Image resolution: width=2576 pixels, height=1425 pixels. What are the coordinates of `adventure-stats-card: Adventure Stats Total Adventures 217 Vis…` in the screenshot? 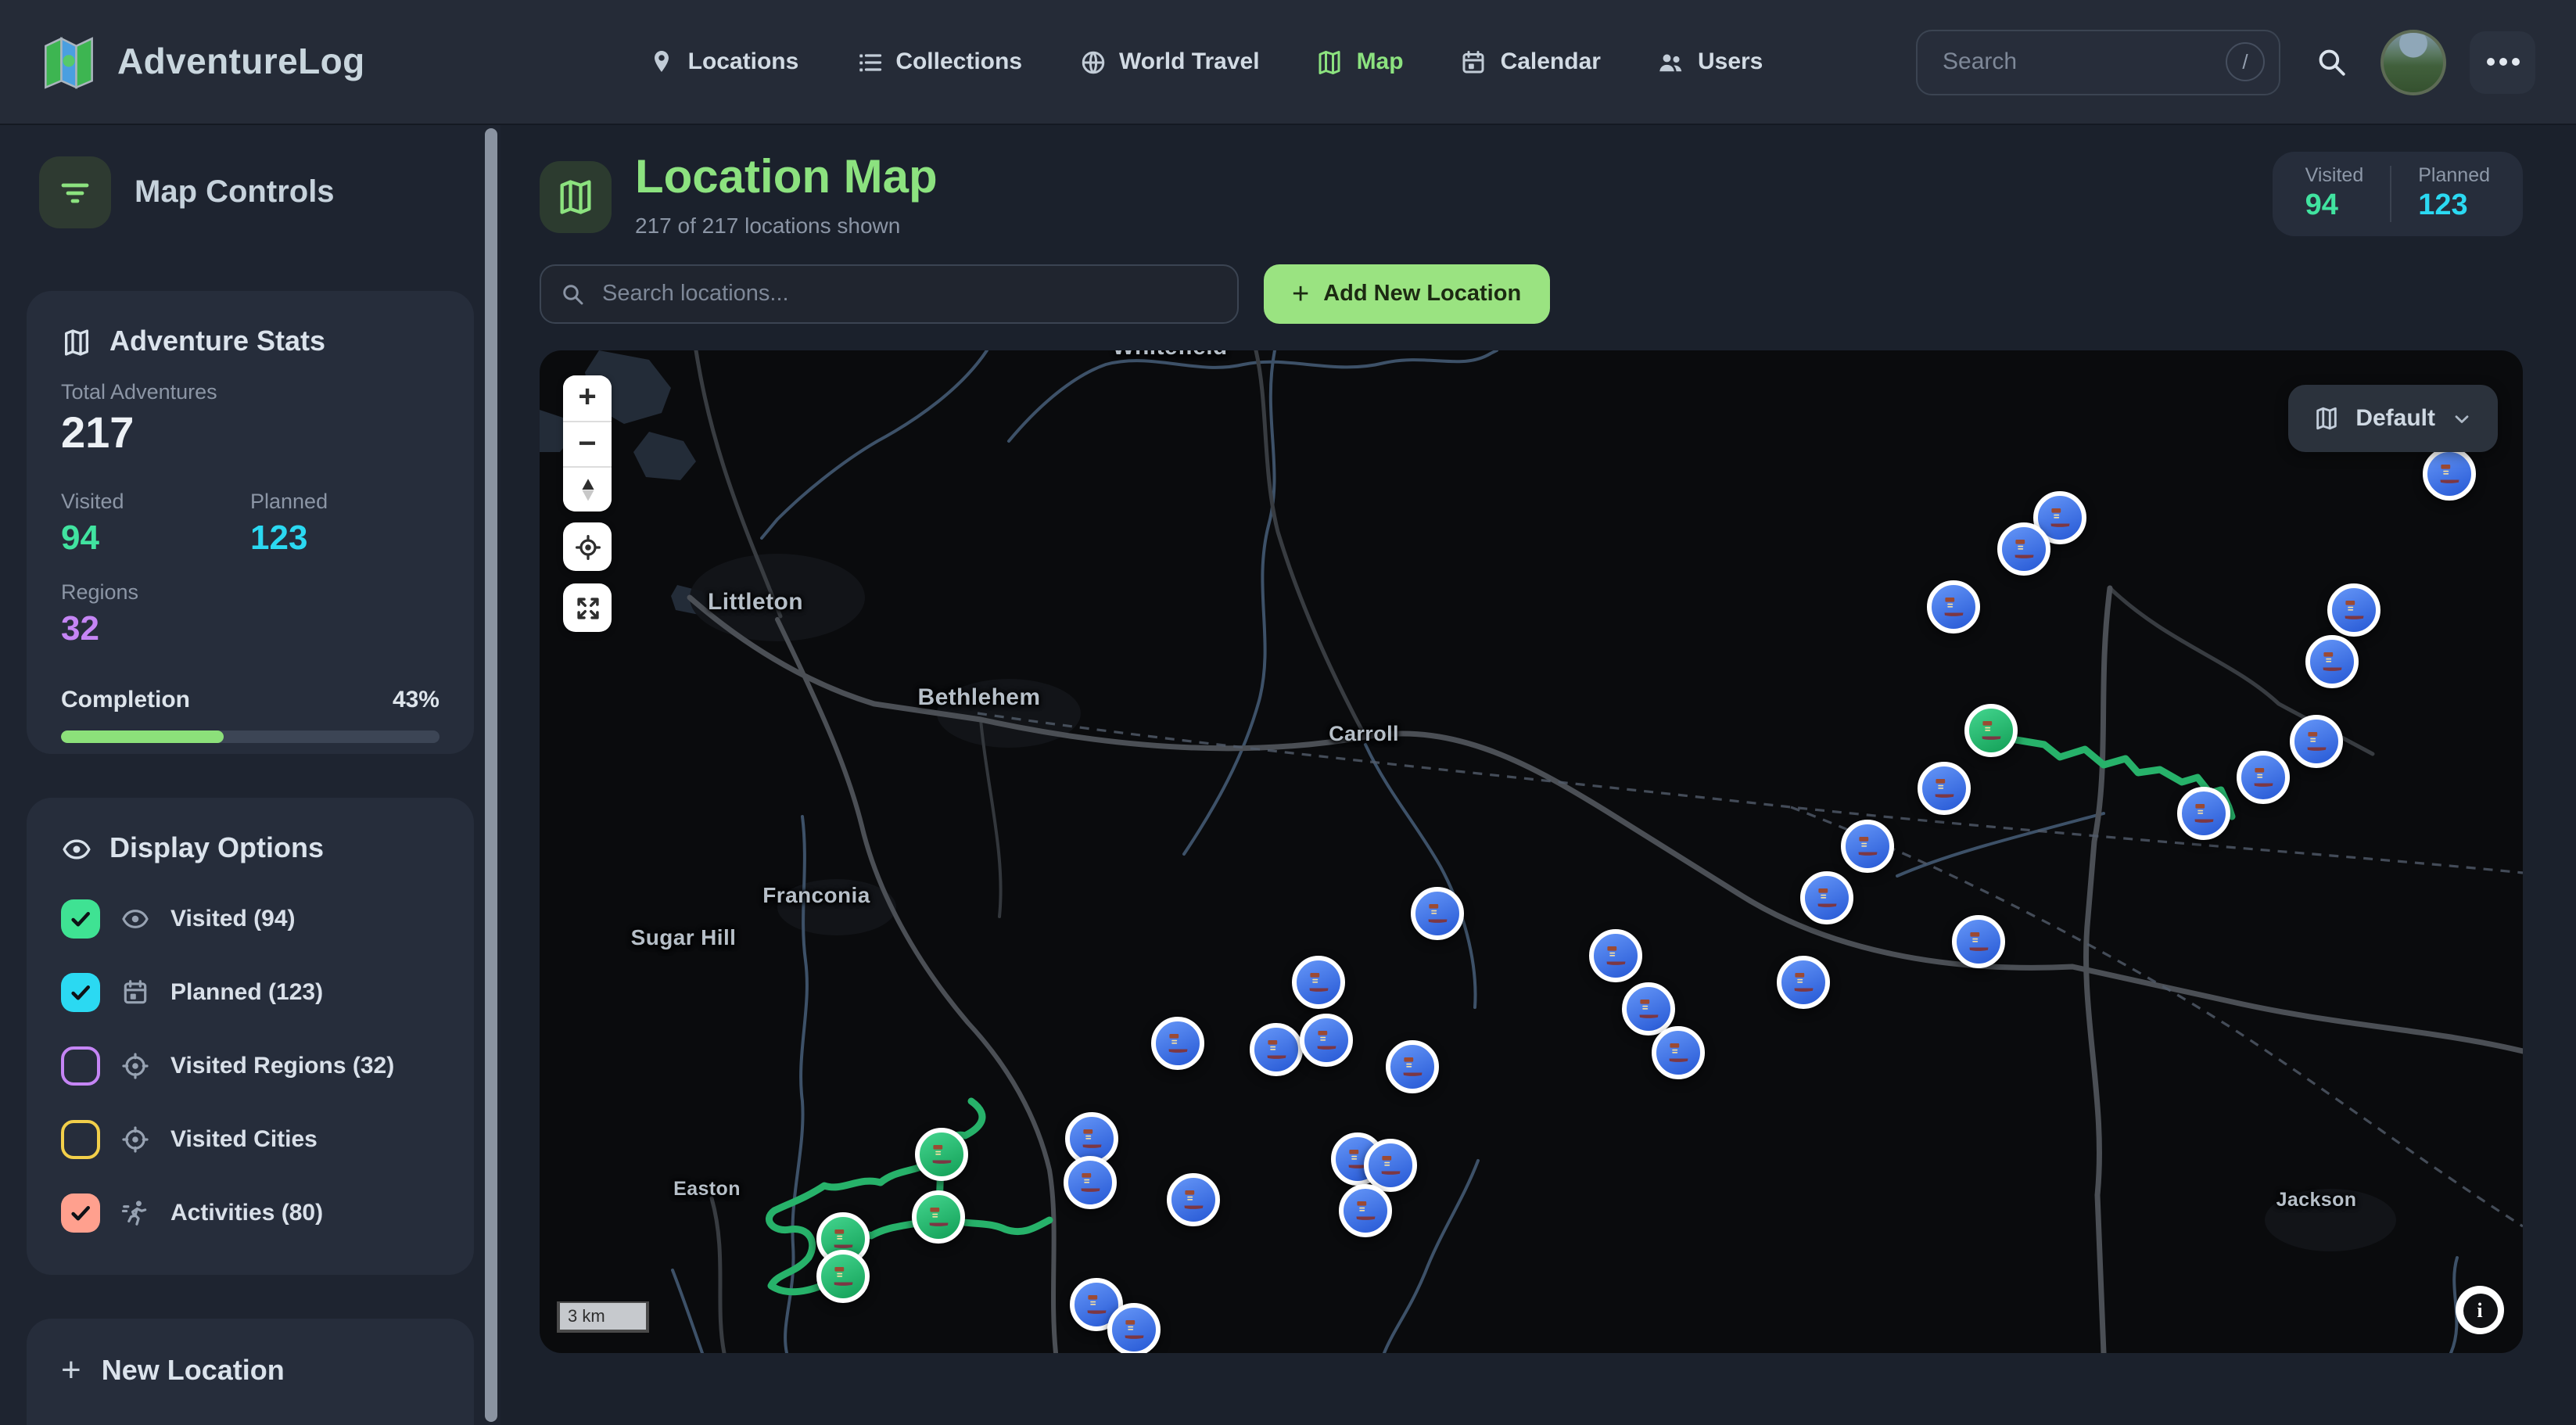 It's located at (250, 522).